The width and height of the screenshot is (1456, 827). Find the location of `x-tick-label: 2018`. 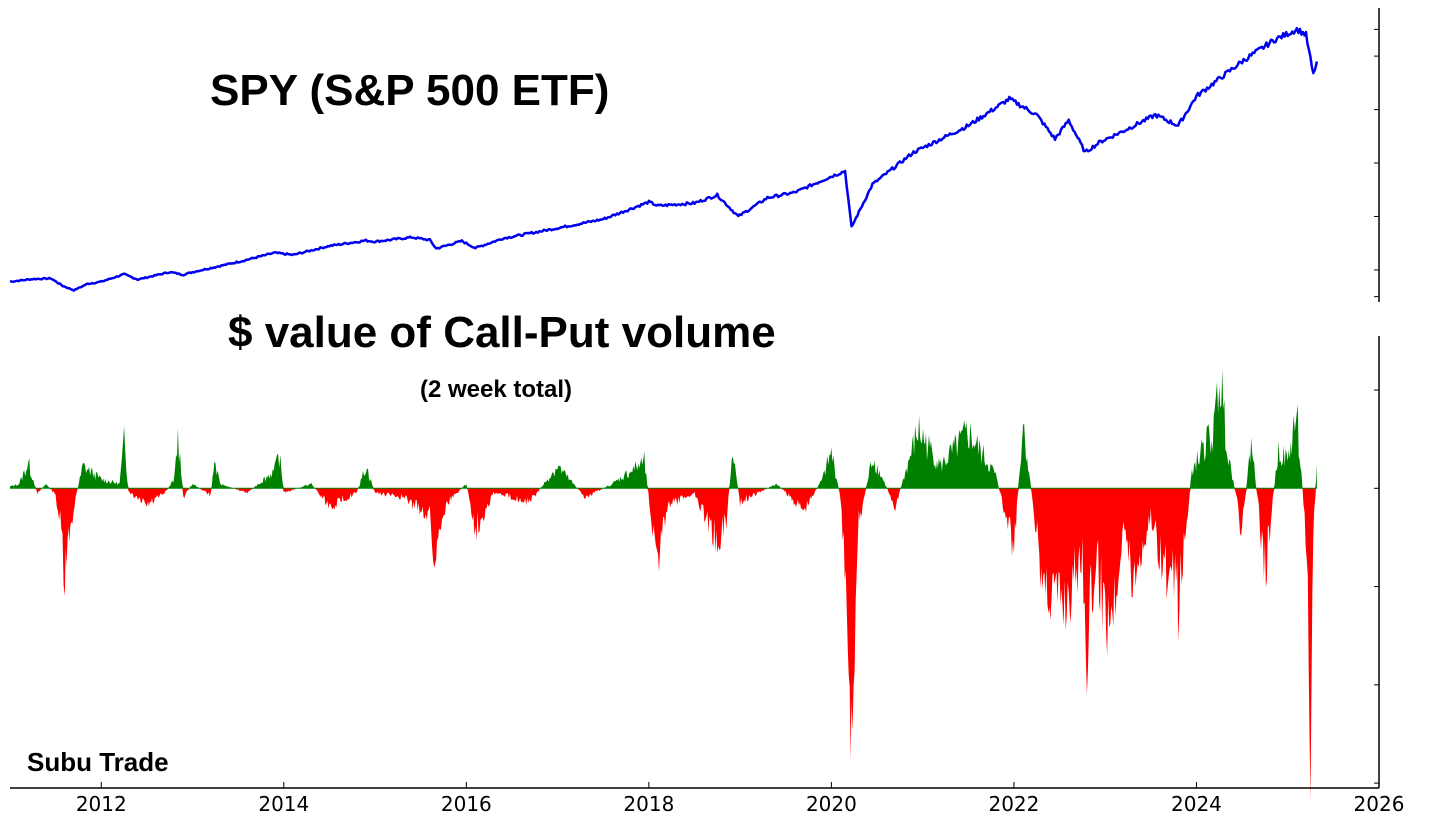

x-tick-label: 2018 is located at coordinates (648, 804).